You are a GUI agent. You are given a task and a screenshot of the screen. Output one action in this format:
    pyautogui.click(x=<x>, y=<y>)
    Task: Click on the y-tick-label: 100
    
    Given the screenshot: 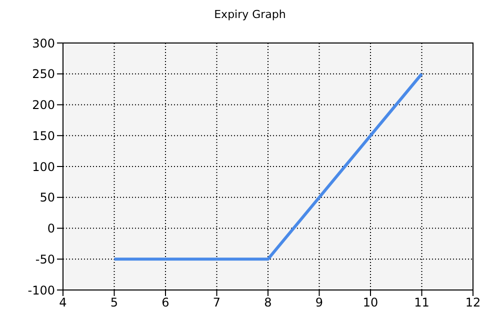 What is the action you would take?
    pyautogui.click(x=43, y=167)
    